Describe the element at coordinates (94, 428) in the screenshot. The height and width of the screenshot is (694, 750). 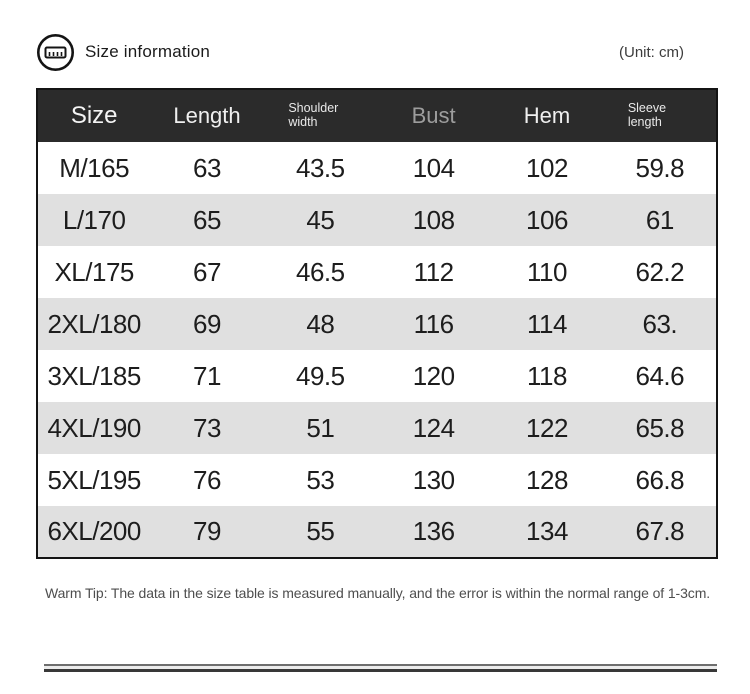
I see `size-cell: 4XL/190` at that location.